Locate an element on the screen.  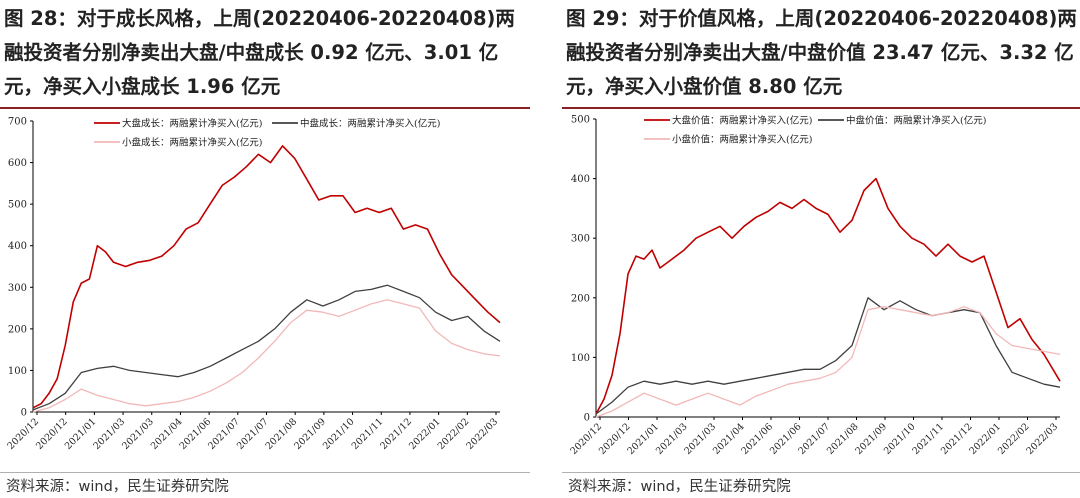
legend-label: 中盘成长：两融累计净买入(亿元) is located at coordinates (370, 124).